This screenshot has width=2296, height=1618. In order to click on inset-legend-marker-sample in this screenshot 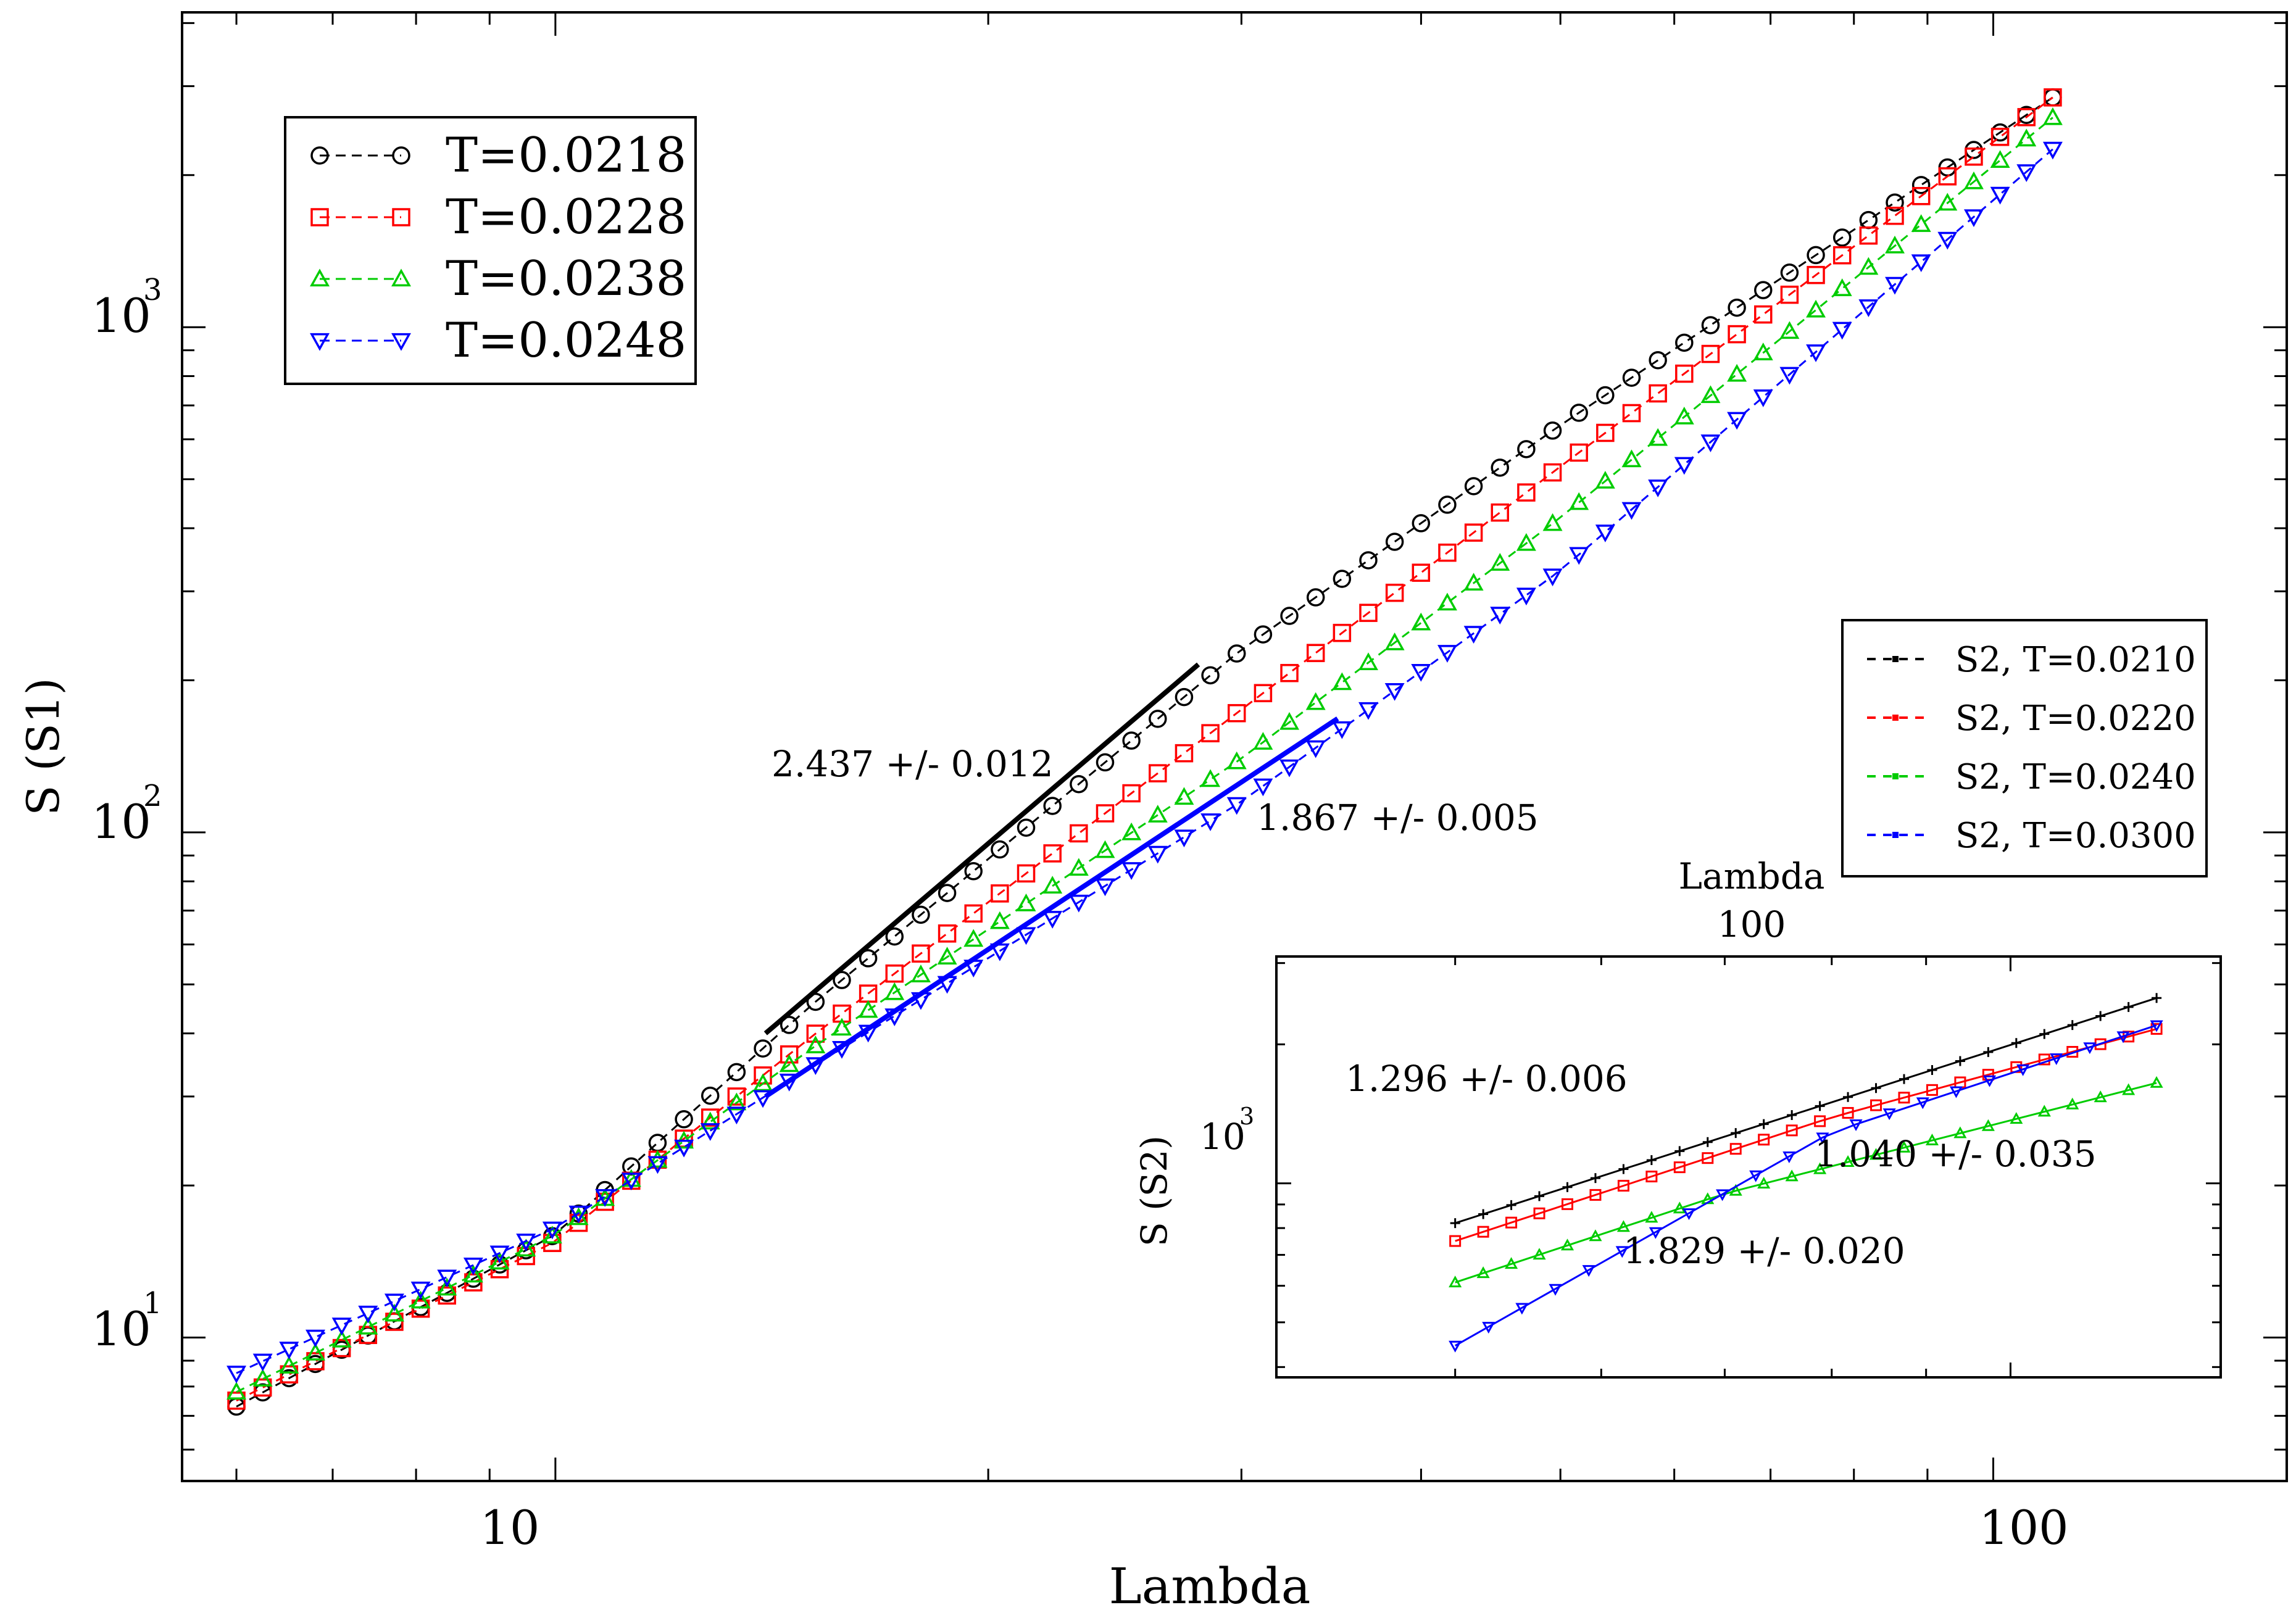, I will do `click(1895, 835)`.